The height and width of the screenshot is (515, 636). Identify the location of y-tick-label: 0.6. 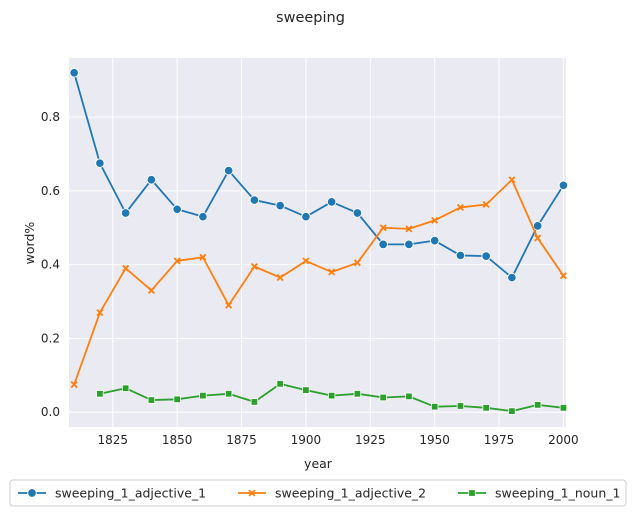
(50, 191).